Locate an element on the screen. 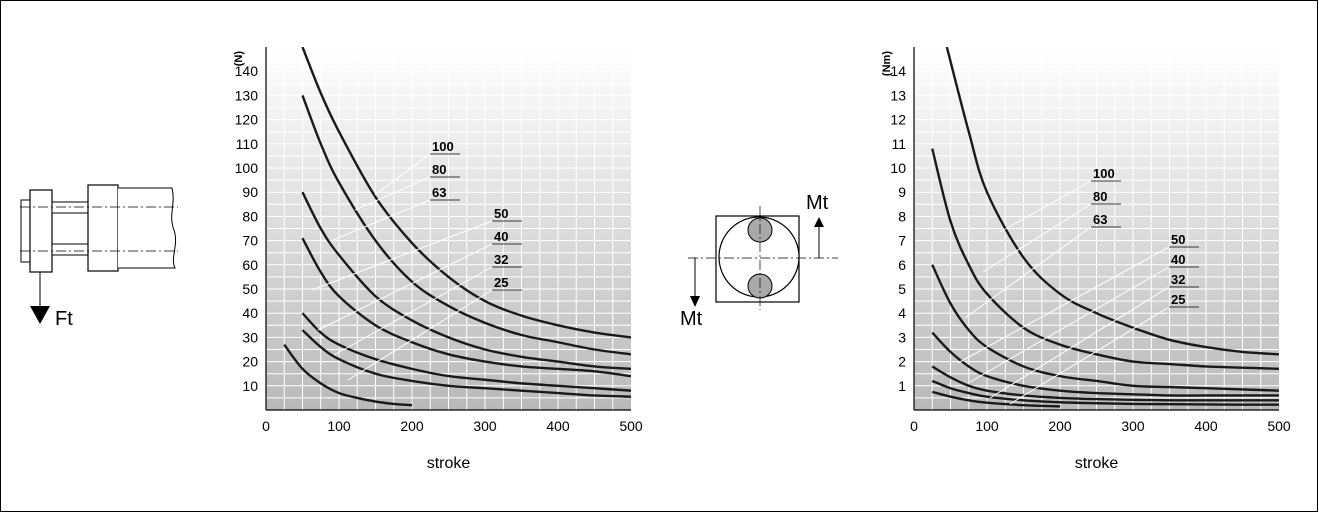 The width and height of the screenshot is (1319, 513). y-axis-unit-label: (Nm) is located at coordinates (887, 63).